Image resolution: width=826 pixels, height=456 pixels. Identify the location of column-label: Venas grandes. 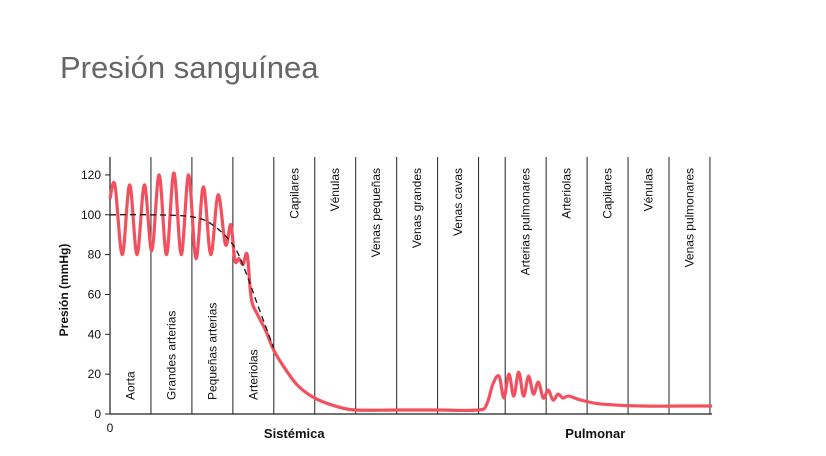
(417, 208).